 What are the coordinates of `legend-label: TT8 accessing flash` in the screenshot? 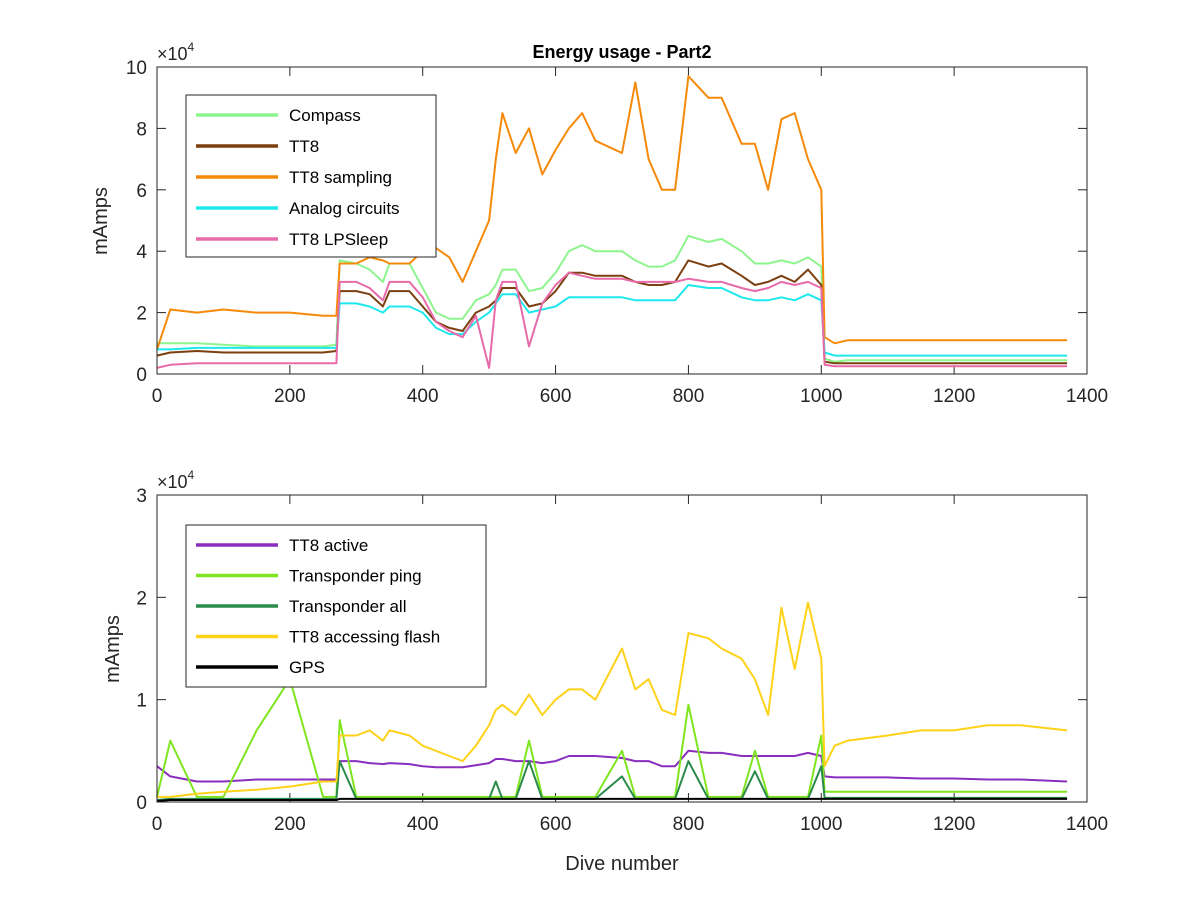 It's located at (364, 637).